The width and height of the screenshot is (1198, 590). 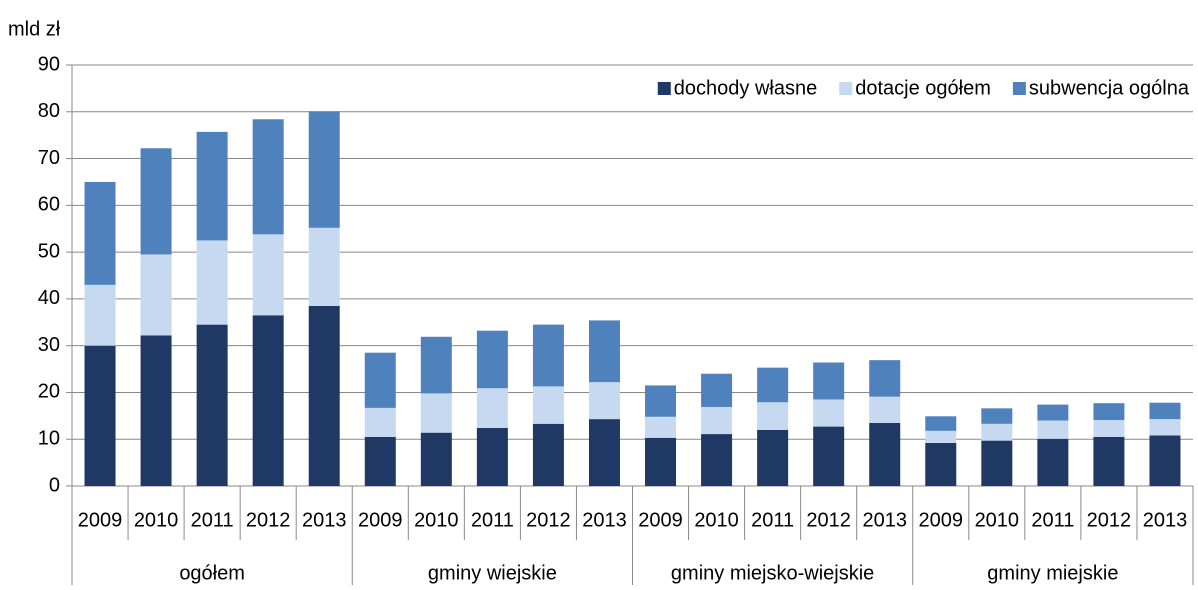 What do you see at coordinates (49, 439) in the screenshot?
I see `y-tick-label: 10` at bounding box center [49, 439].